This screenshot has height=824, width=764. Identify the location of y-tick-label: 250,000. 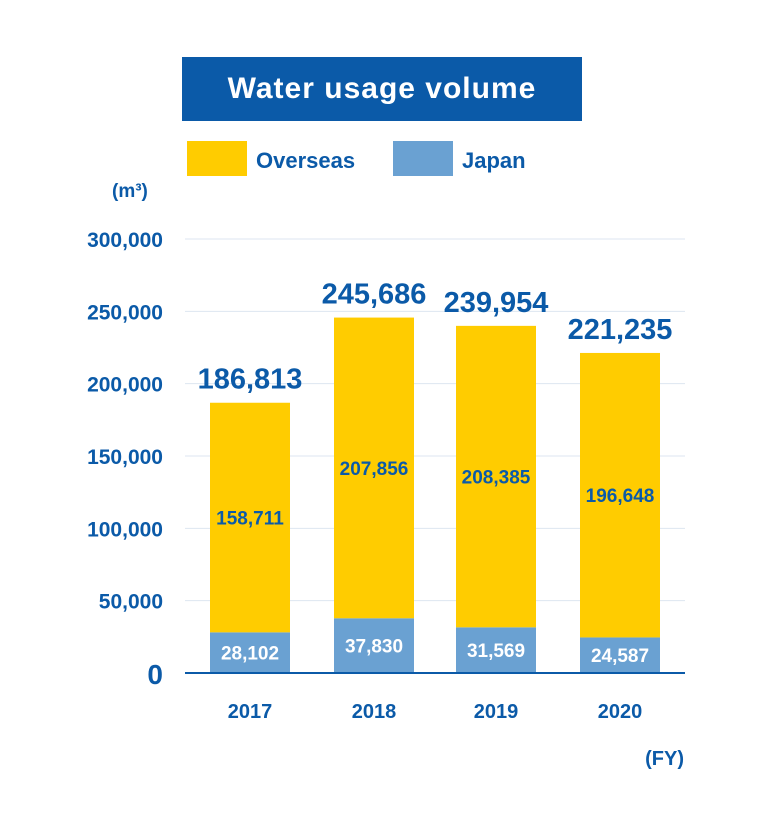
(125, 312).